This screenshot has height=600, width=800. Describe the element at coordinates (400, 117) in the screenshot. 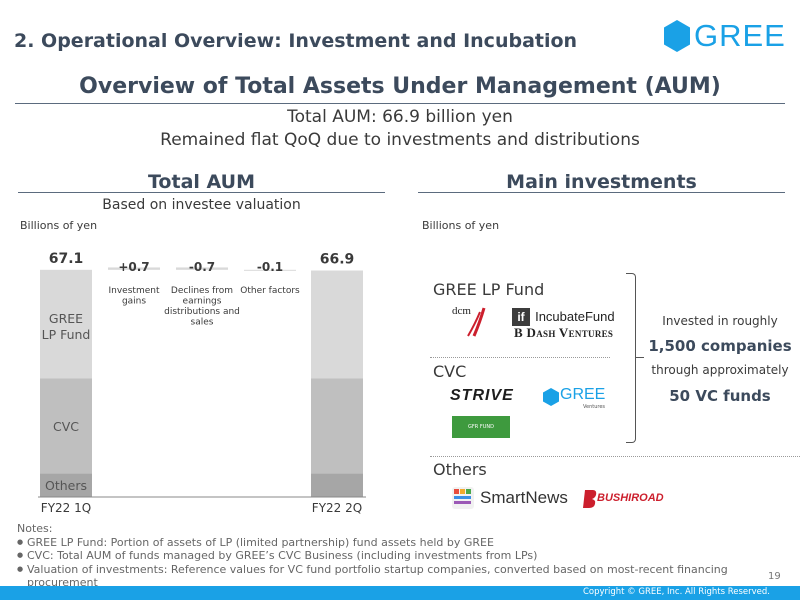

I see `total-aum-summary: Total AUM: 66.9 billion yen` at that location.